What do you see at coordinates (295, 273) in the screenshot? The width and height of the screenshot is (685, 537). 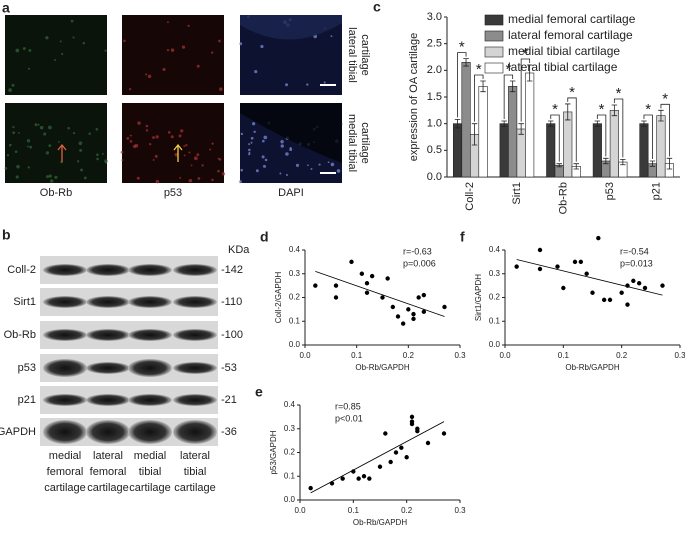 I see `y-tick-label: 0.3` at bounding box center [295, 273].